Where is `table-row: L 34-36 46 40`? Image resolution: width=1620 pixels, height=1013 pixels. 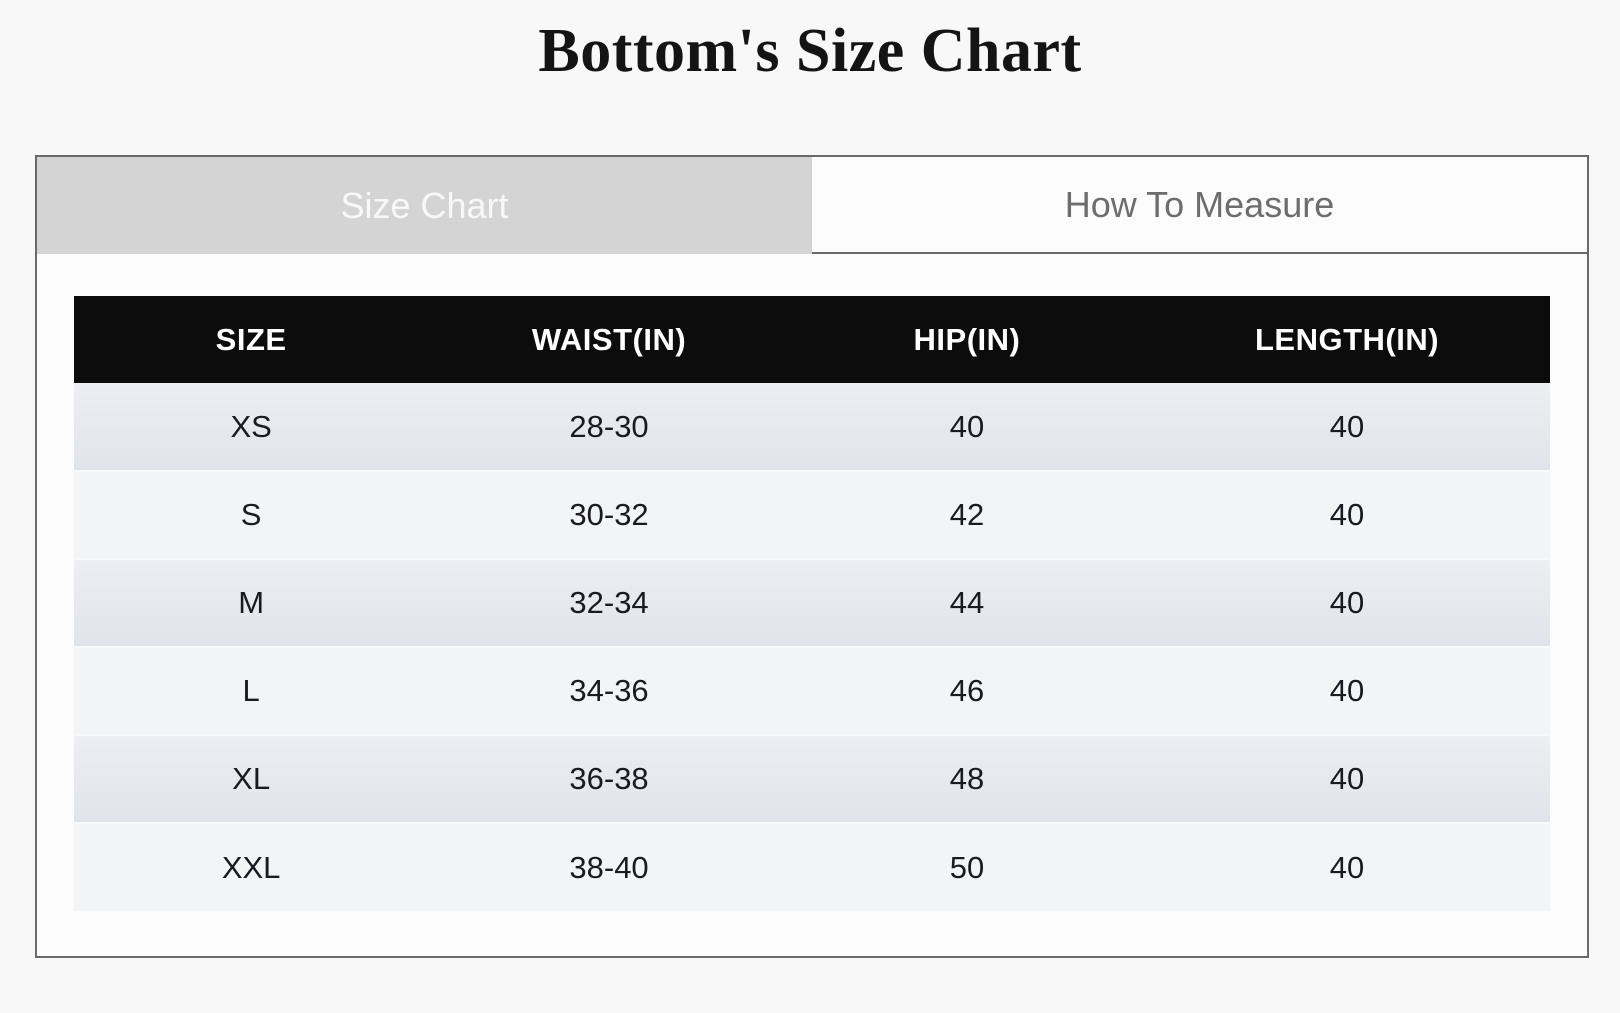 table-row: L 34-36 46 40 is located at coordinates (812, 690).